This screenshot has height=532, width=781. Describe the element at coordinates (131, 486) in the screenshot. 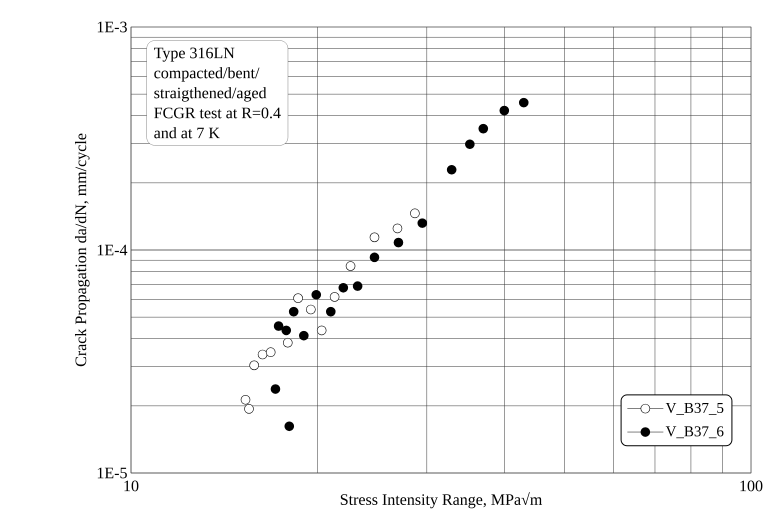

I see `x-tick-label: 10` at that location.